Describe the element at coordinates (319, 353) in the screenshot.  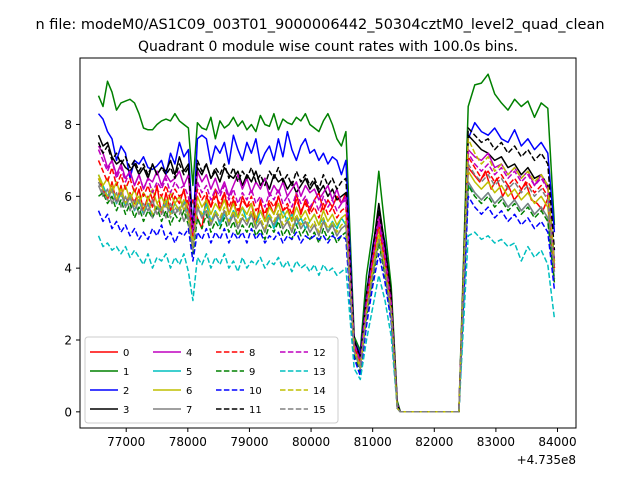
I see `legend-label-12: 12` at that location.